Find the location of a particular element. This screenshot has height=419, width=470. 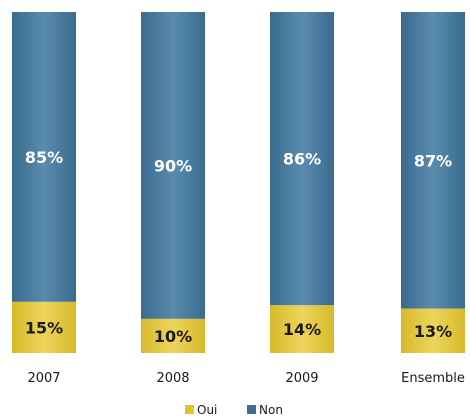

data-label-oui-2009: 14% is located at coordinates (302, 329).